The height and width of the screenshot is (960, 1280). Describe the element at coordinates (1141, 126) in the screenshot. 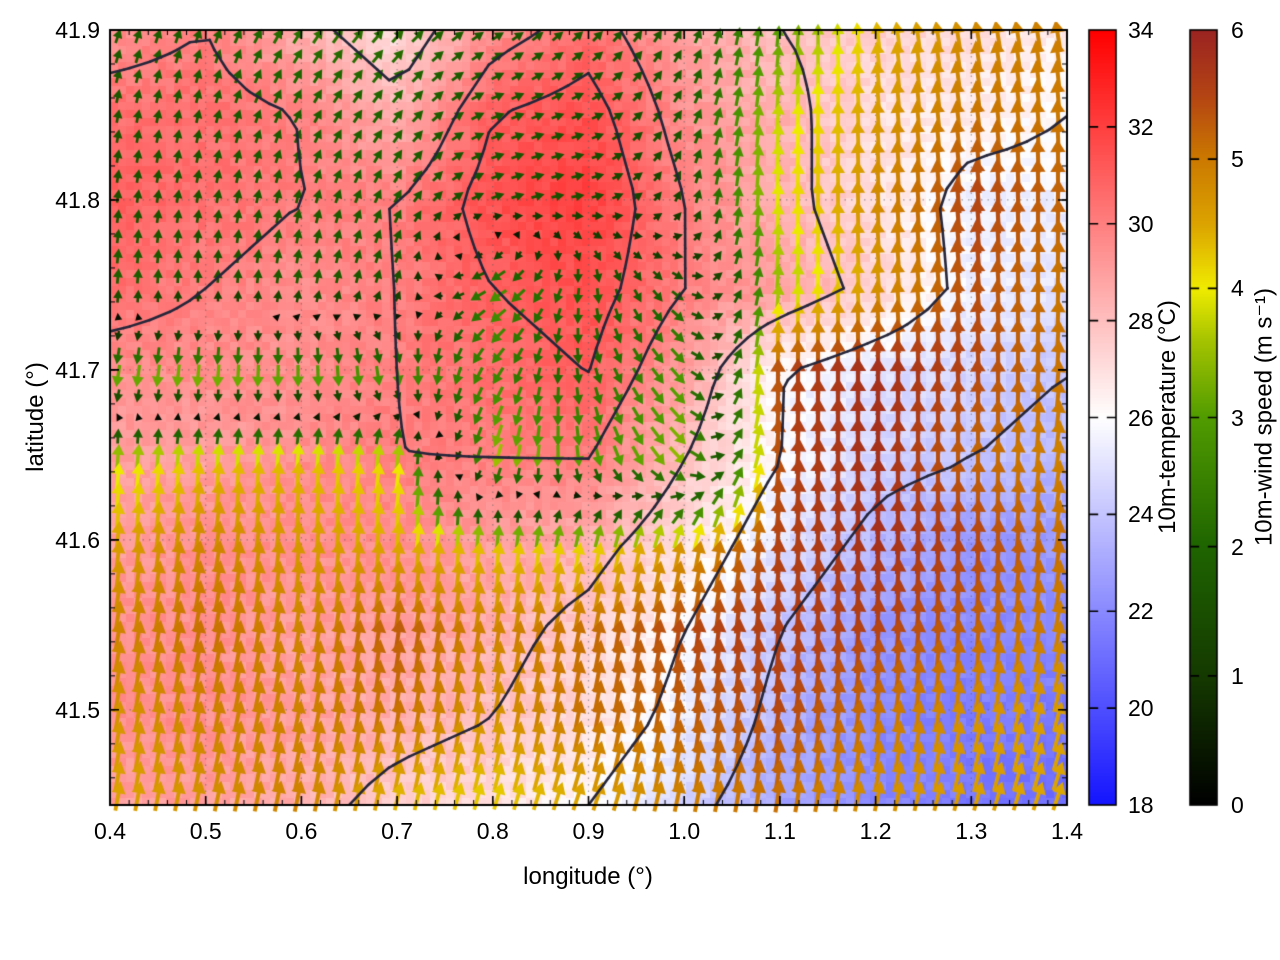

I see `temperature-colorbar-tick-32: 32` at that location.